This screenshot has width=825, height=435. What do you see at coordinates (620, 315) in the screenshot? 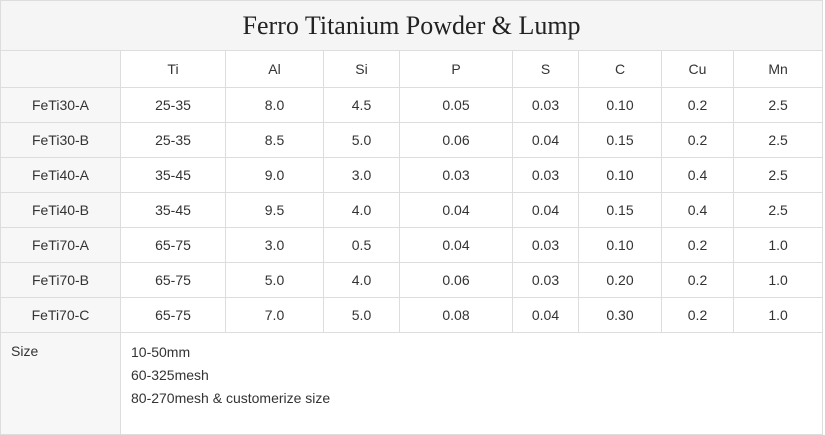
I see `cell: 0.30` at bounding box center [620, 315].